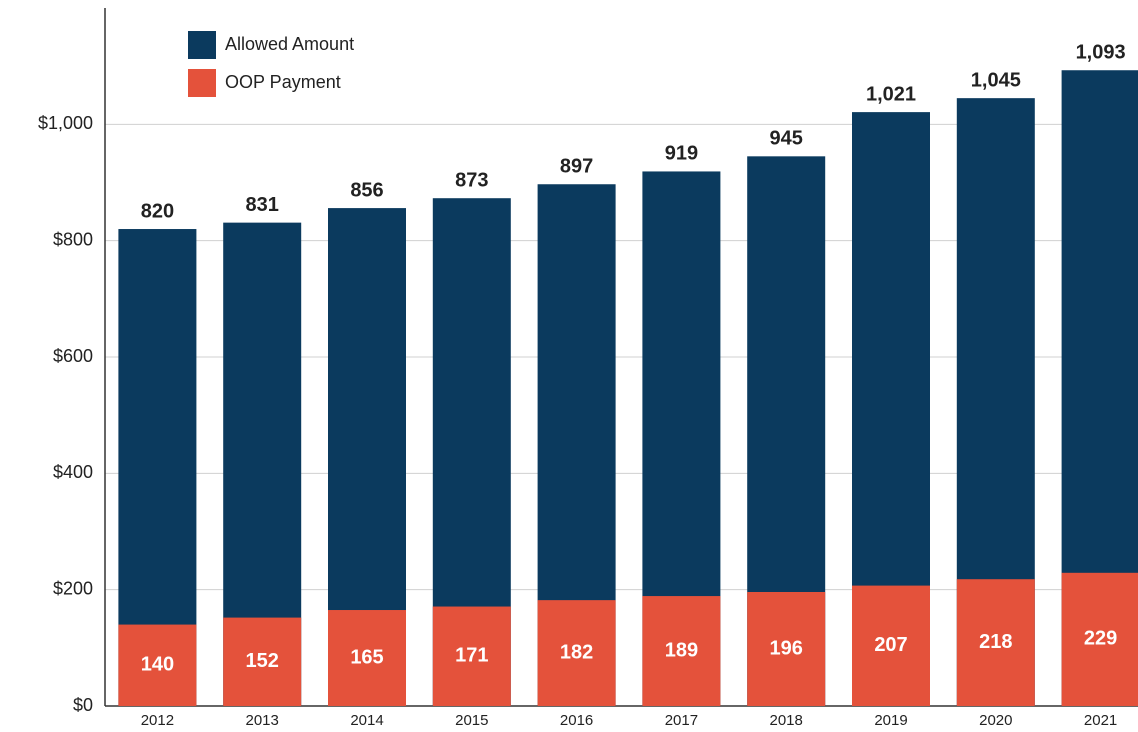  What do you see at coordinates (65, 123) in the screenshot?
I see `y-tick-label: $1,000` at bounding box center [65, 123].